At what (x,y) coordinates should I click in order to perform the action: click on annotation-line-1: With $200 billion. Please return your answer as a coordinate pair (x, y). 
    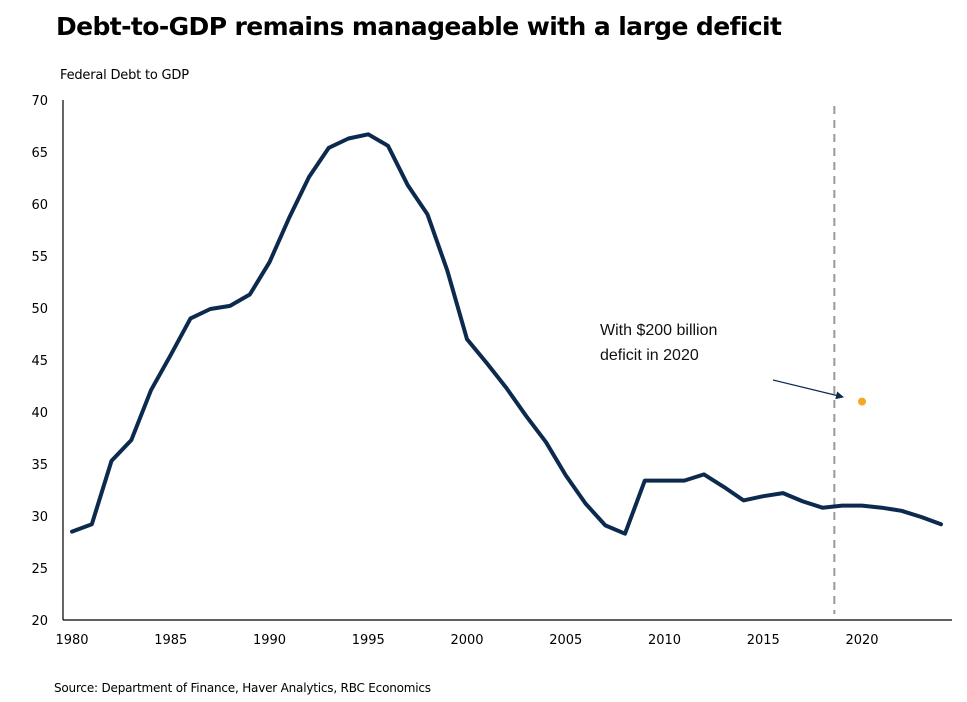
    Looking at the image, I should click on (658, 330).